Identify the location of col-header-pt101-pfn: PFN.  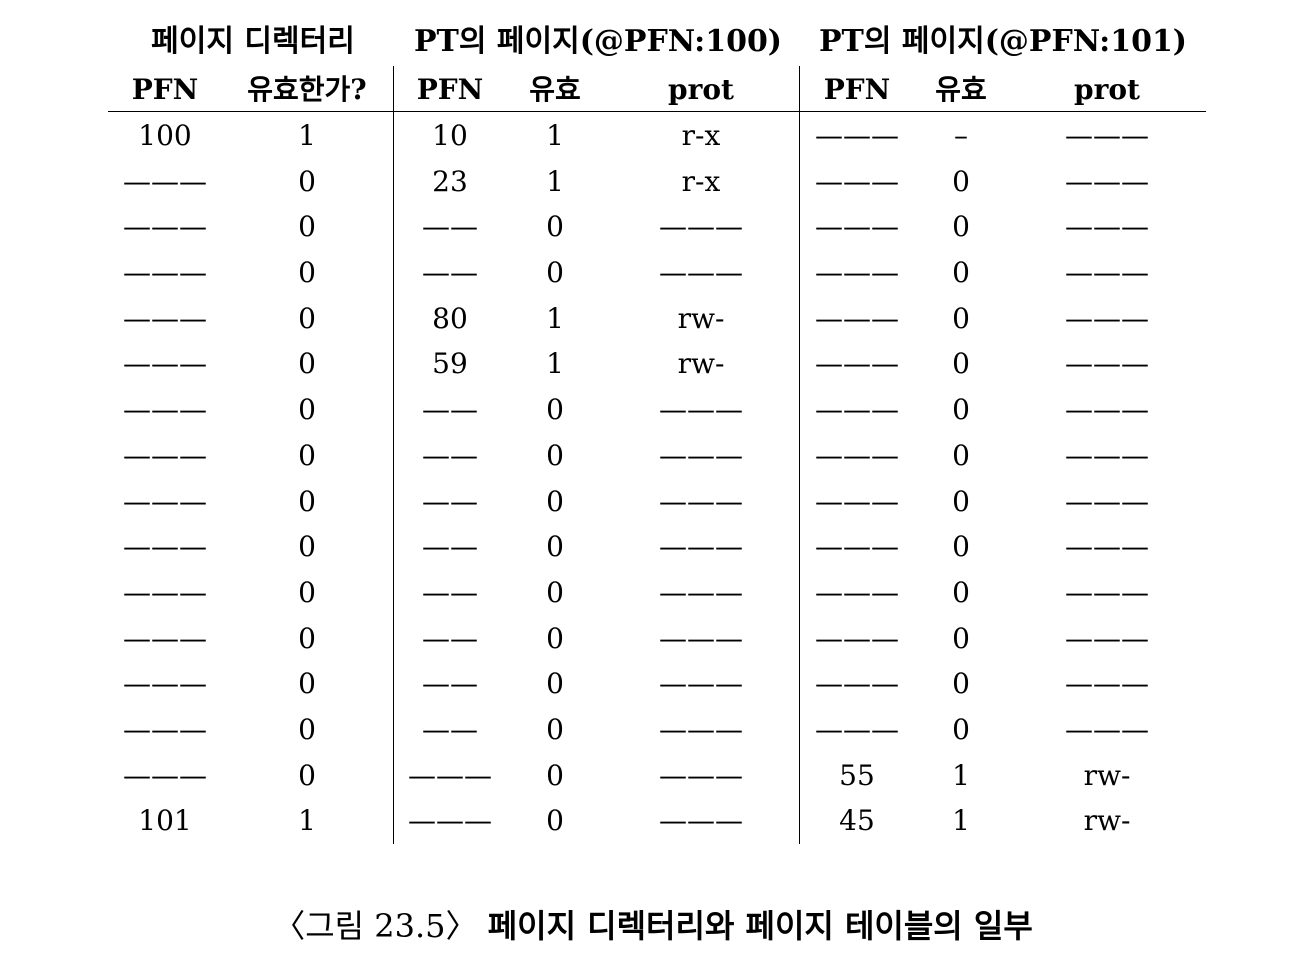
(857, 89).